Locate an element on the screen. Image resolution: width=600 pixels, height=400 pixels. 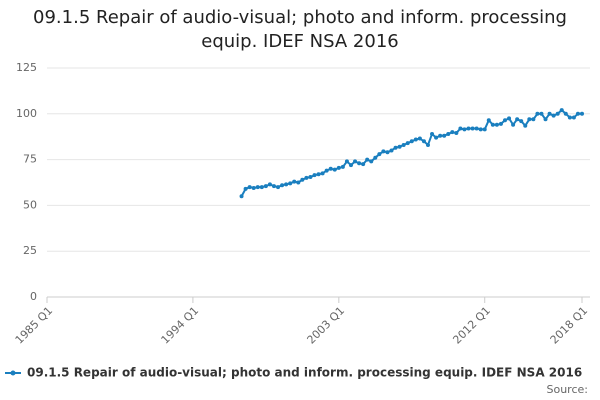
source: Source: is located at coordinates (568, 389).